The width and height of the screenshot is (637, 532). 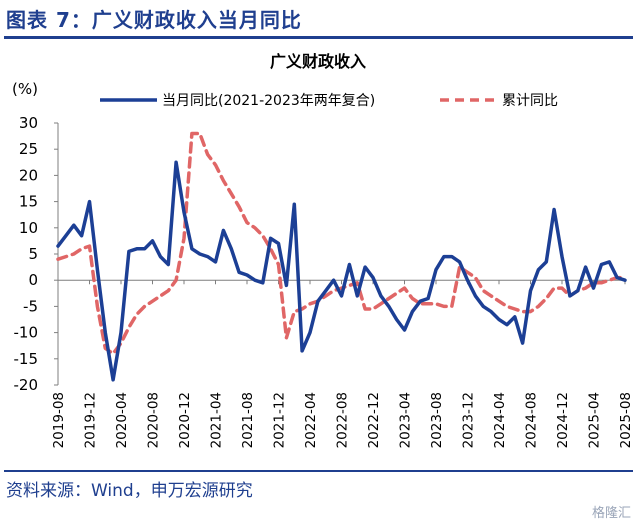 I want to click on x-tick-label: 2020-12, so click(x=185, y=420).